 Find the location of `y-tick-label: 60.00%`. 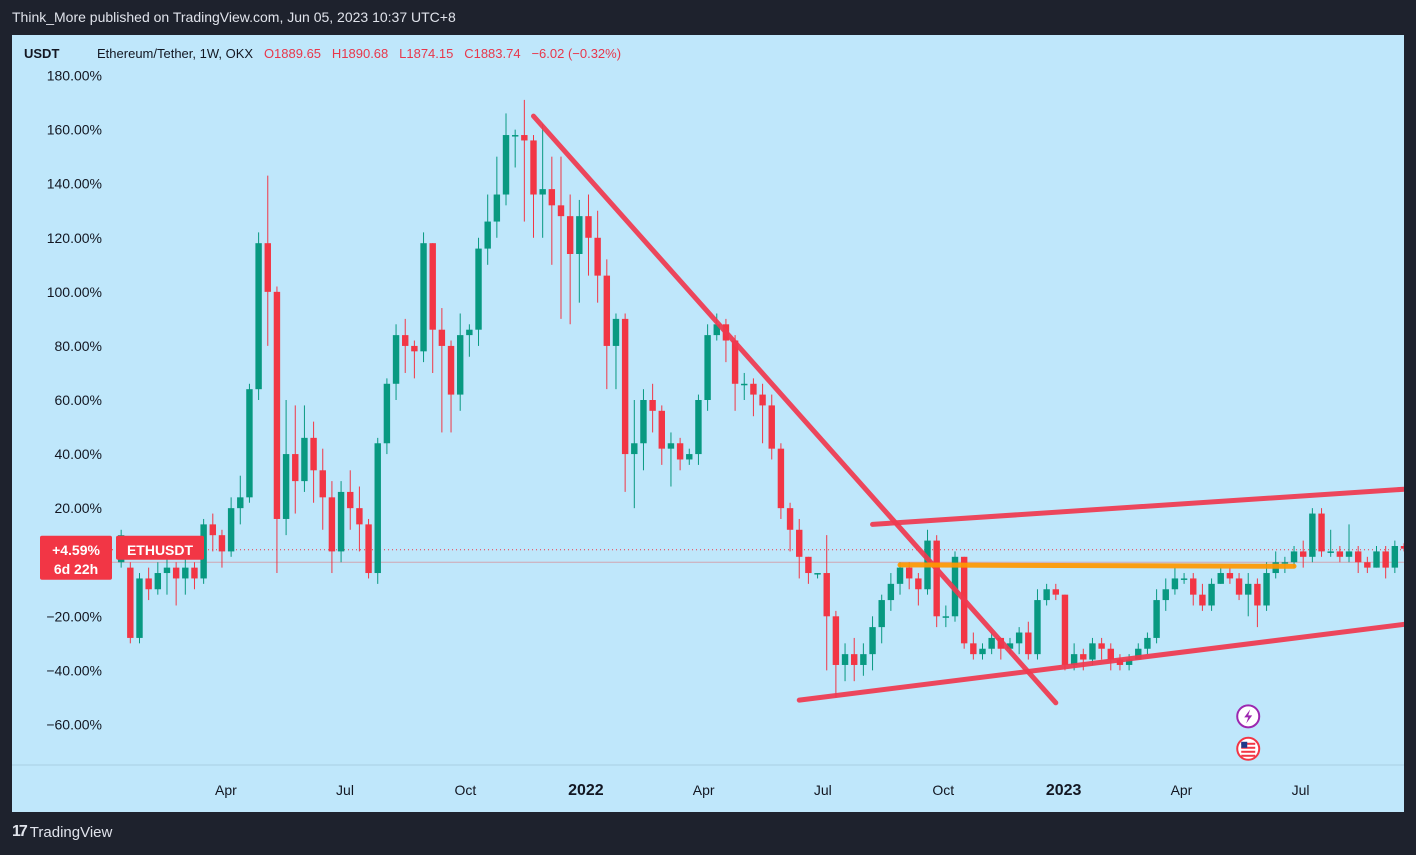

y-tick-label: 60.00% is located at coordinates (78, 400).